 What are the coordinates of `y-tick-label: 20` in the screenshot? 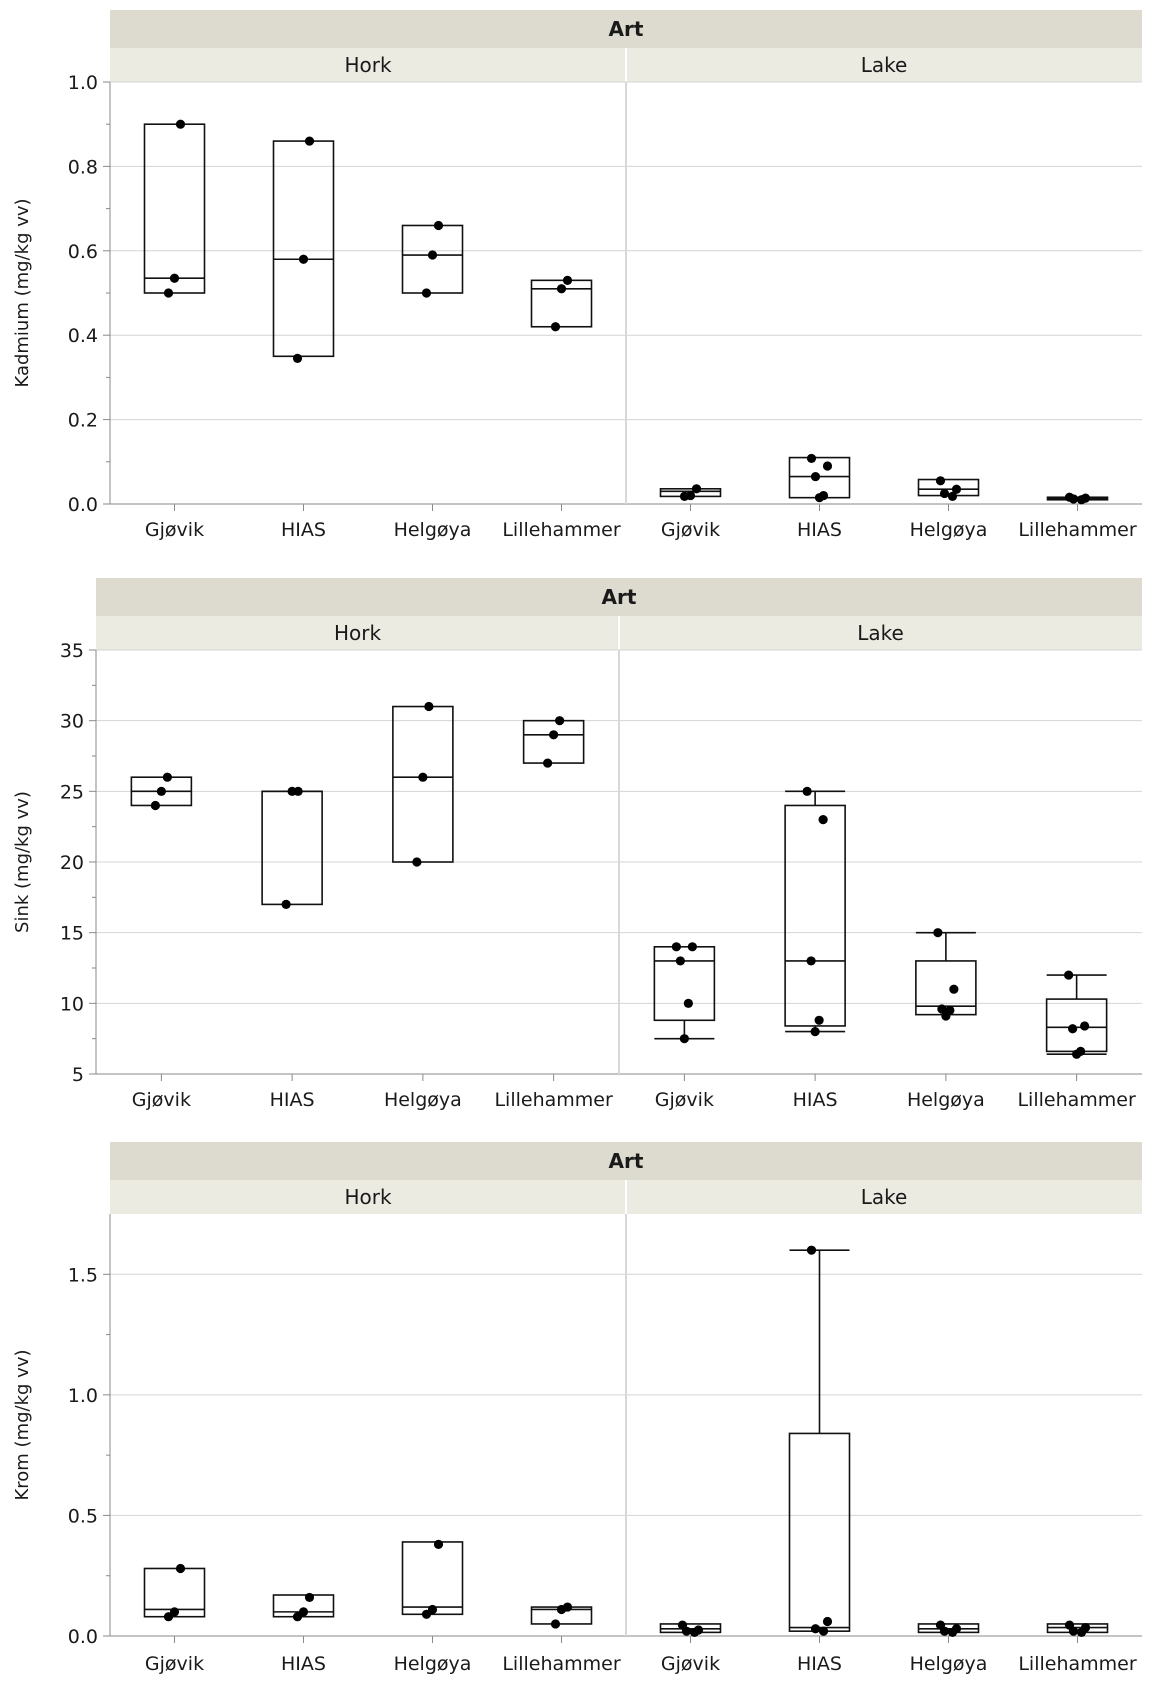 It's located at (72, 863).